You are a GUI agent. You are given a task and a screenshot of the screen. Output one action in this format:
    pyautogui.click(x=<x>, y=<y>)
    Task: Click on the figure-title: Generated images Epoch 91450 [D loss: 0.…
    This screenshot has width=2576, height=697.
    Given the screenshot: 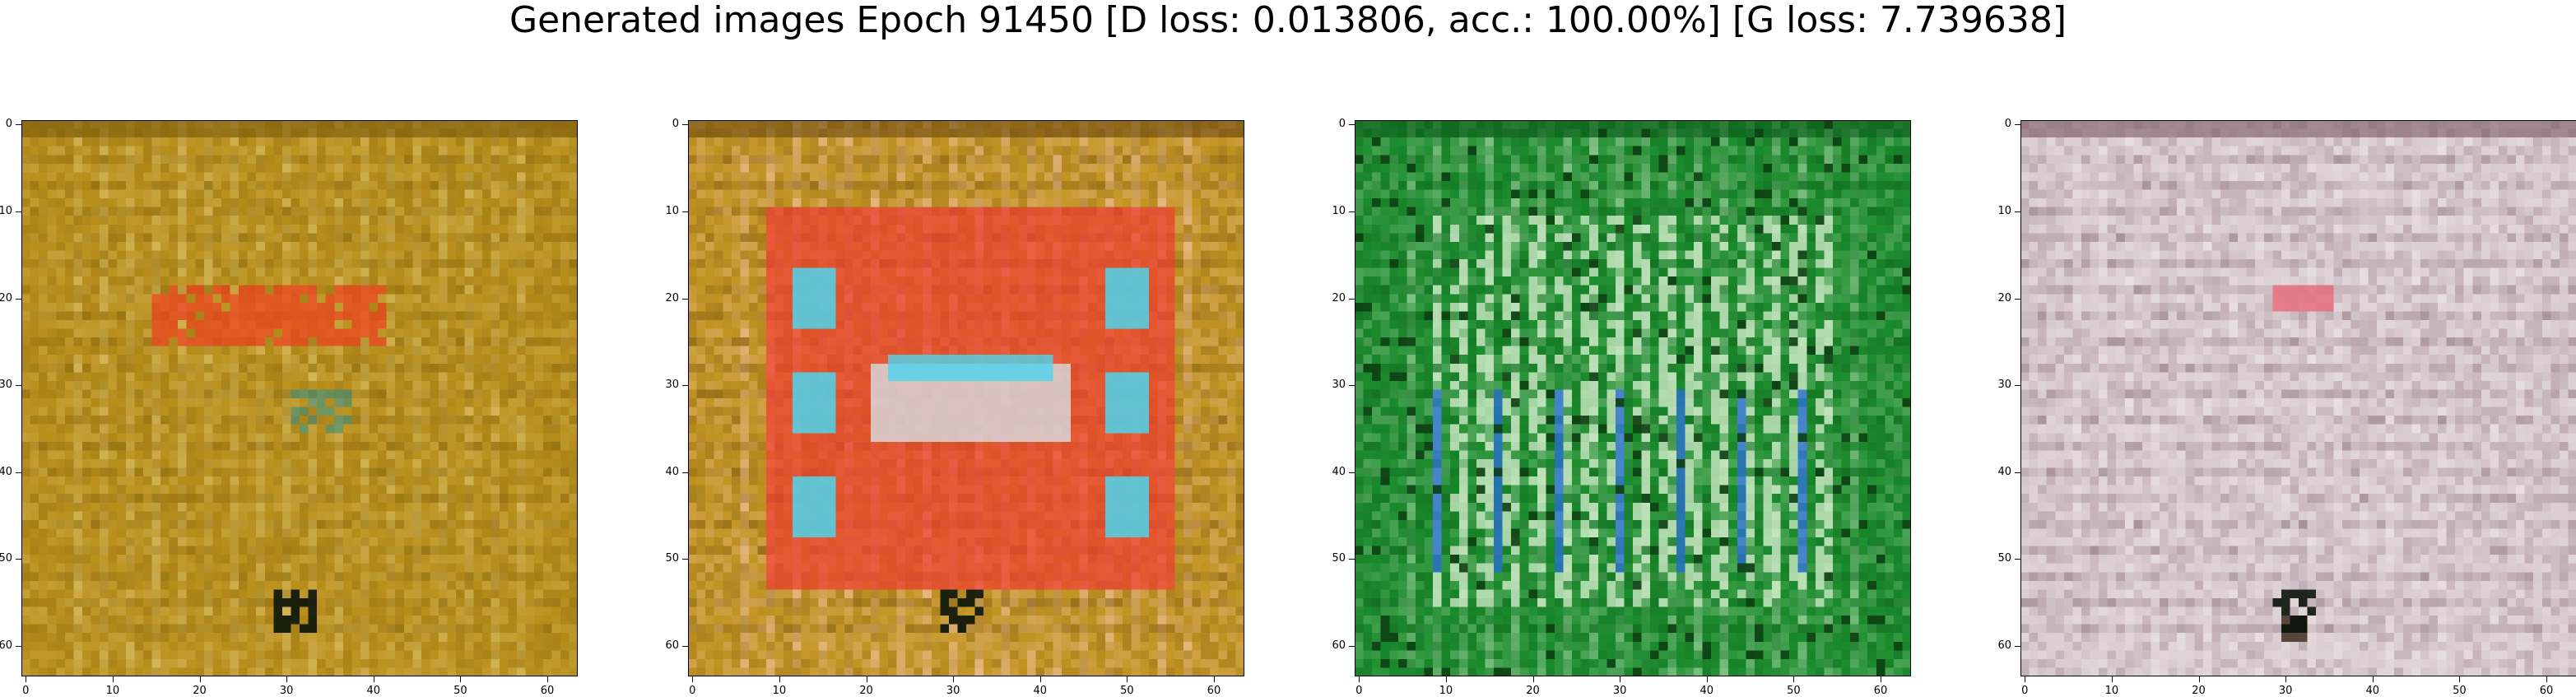 What is the action you would take?
    pyautogui.click(x=1288, y=20)
    